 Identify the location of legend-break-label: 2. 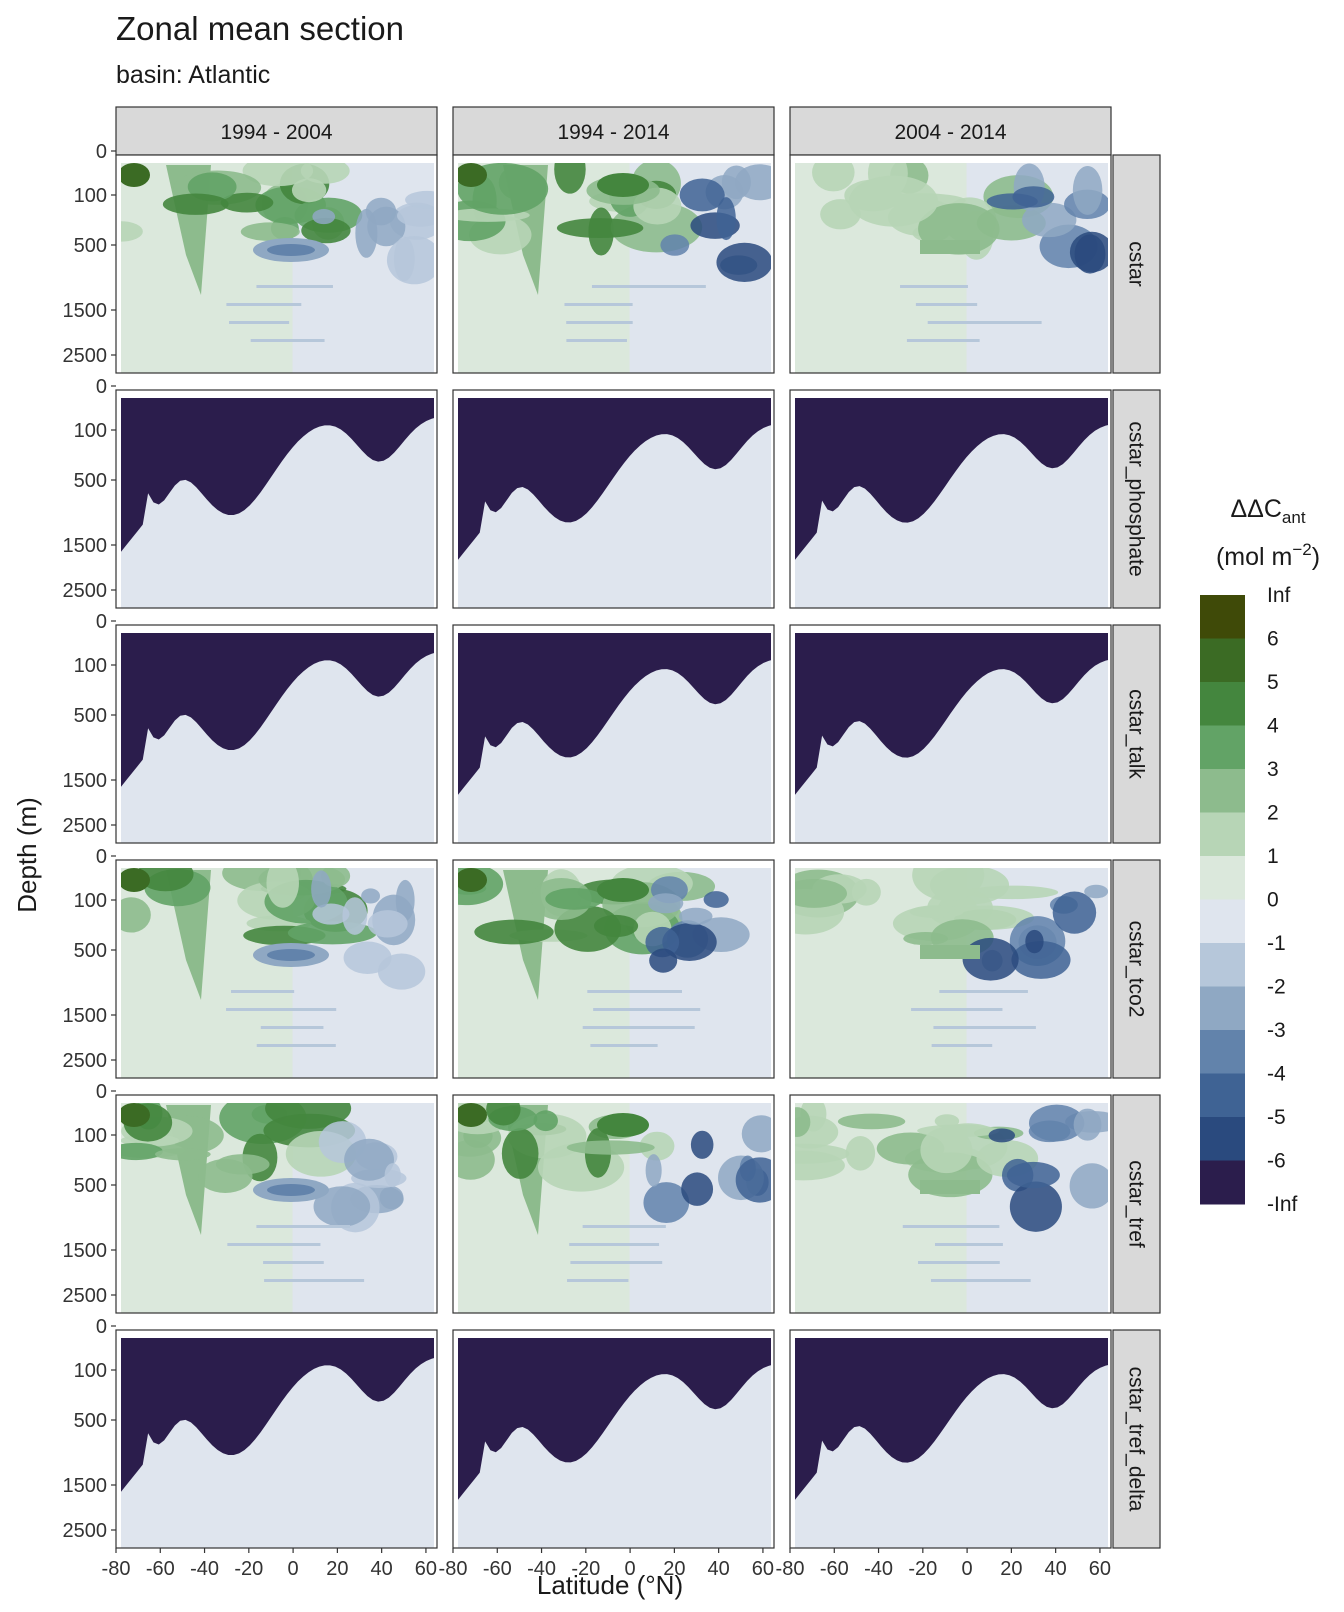
(1273, 813).